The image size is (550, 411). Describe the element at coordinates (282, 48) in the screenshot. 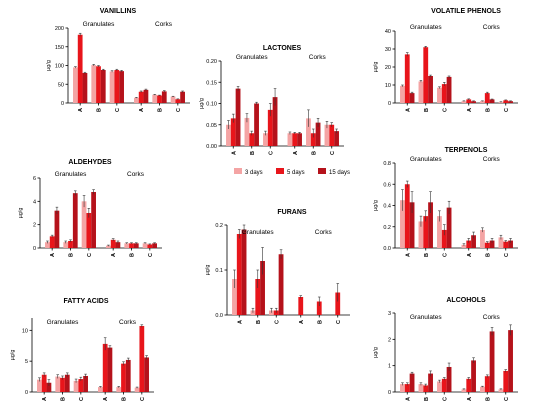

I see `chart-title: LACTONES` at that location.